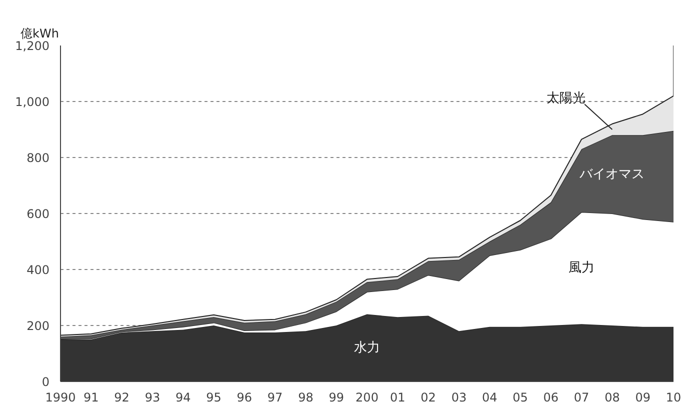 Image resolution: width=685 pixels, height=409 pixels. Describe the element at coordinates (214, 397) in the screenshot. I see `x-tick-label: 95` at that location.